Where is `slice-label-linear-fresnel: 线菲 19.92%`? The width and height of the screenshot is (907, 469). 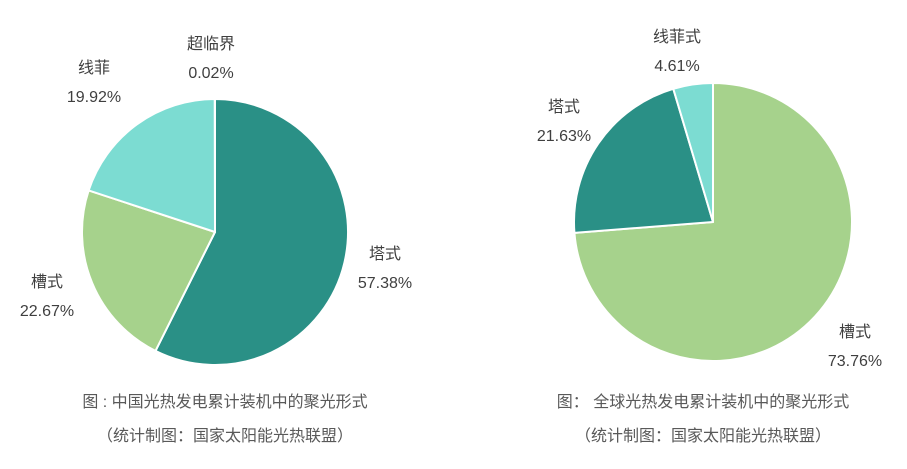 slice-label-linear-fresnel: 线菲 19.92% is located at coordinates (94, 83).